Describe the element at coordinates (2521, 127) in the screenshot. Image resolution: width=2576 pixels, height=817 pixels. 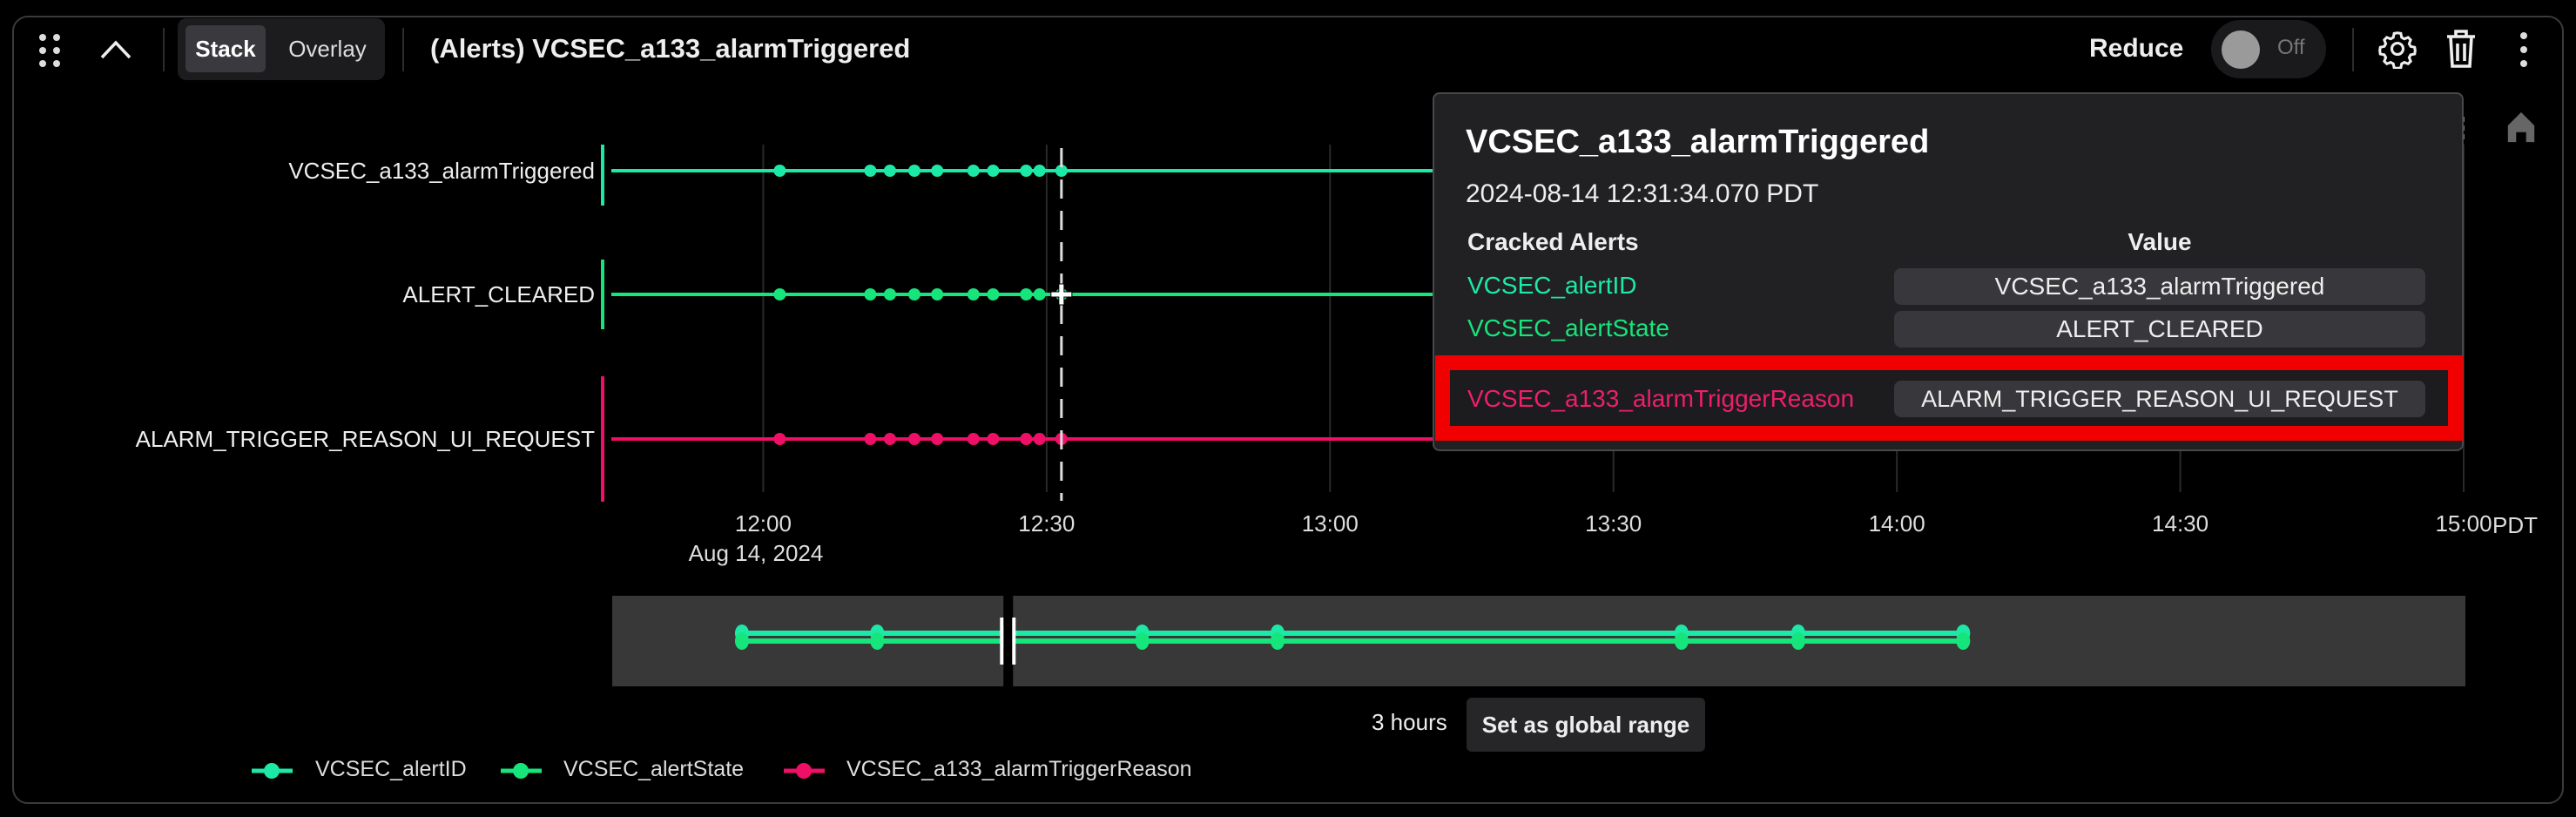
I see `home-icon` at that location.